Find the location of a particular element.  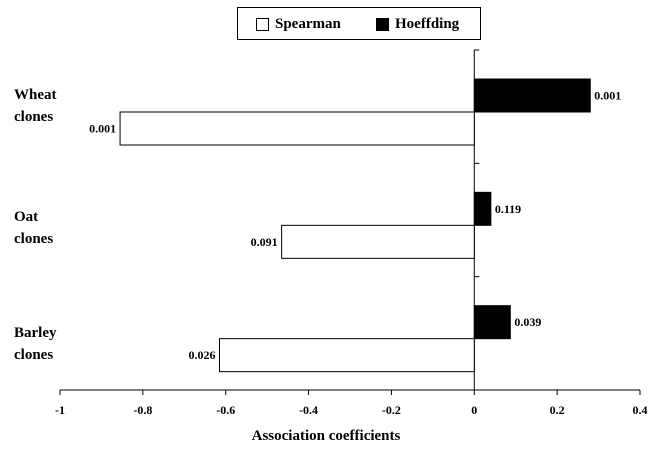

x-tick-label: 0 is located at coordinates (474, 410).